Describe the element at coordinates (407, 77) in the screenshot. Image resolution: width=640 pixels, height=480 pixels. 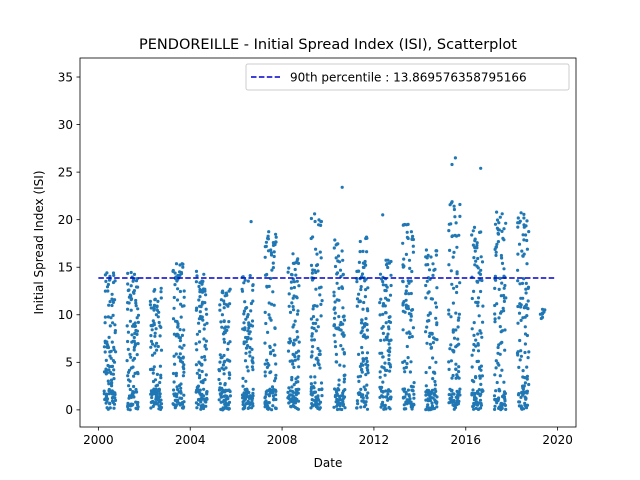
I see `legend-box` at that location.